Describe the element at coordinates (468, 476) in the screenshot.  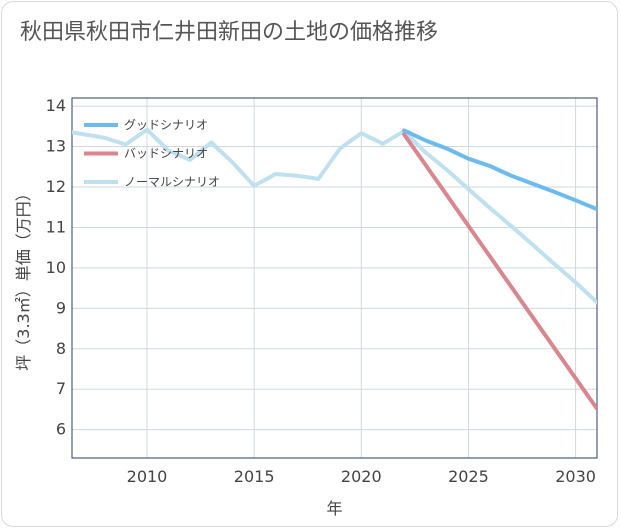
I see `x-tick-label: 2025` at that location.